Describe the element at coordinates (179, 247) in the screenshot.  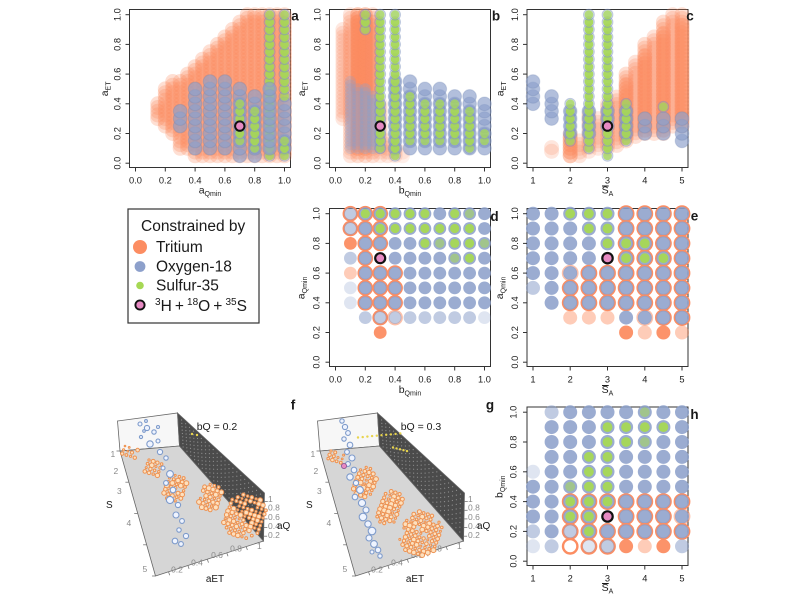
I see `svg-text: Tritium` at that location.